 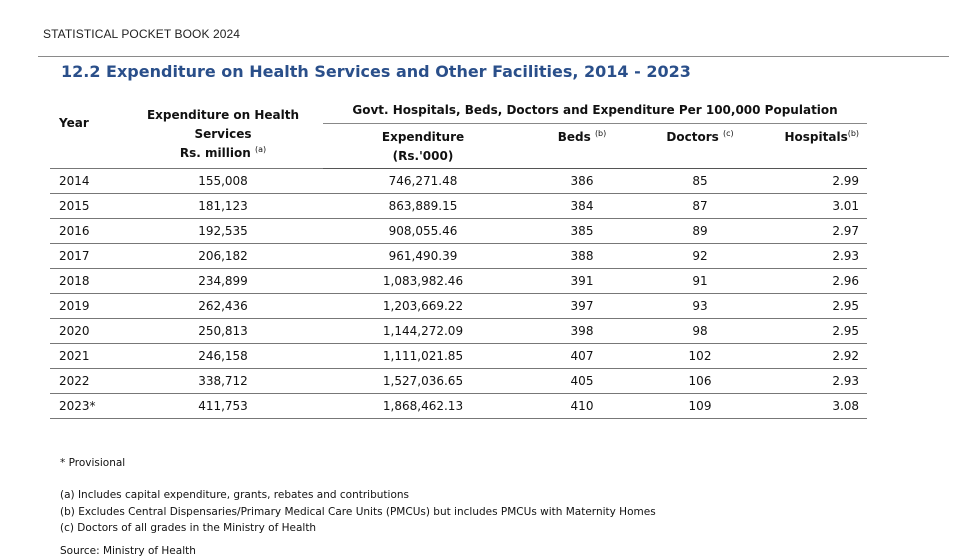 What do you see at coordinates (423, 181) in the screenshot?
I see `cell-expenditure-per-100k: 746,271.48` at bounding box center [423, 181].